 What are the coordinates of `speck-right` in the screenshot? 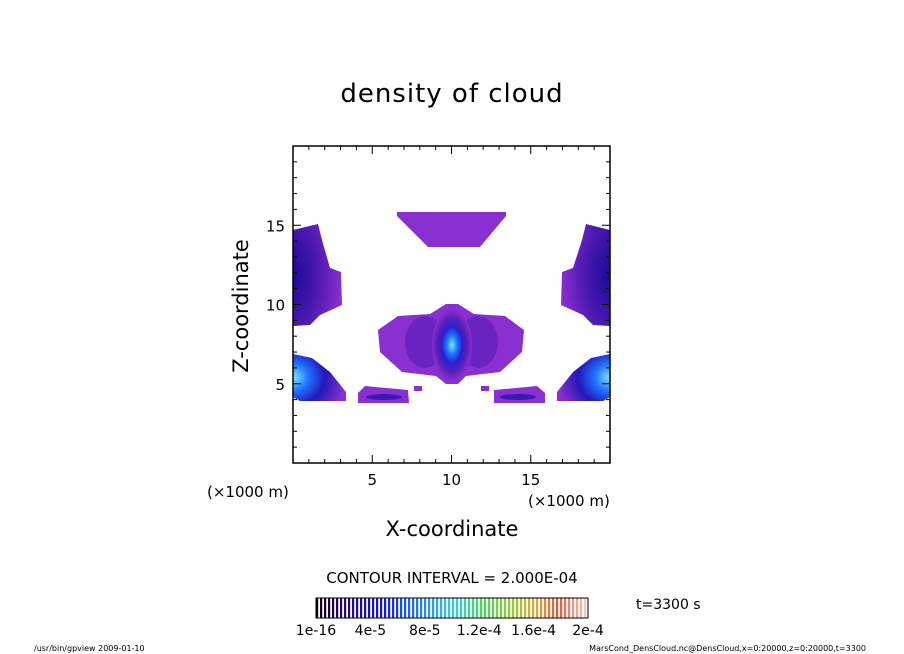 It's located at (485, 388).